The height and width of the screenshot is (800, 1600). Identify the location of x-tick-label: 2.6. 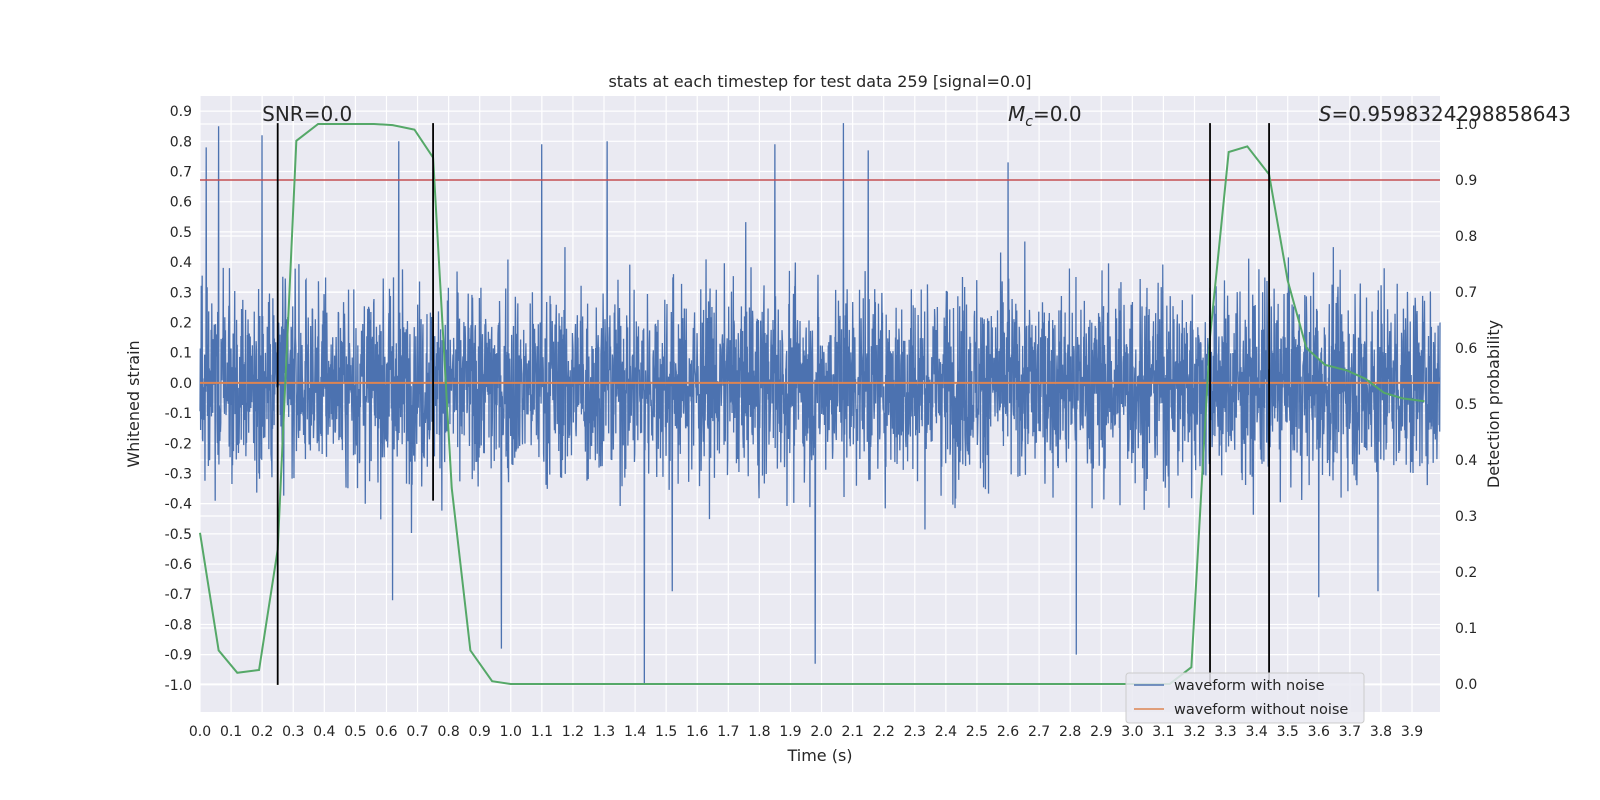
(1008, 732).